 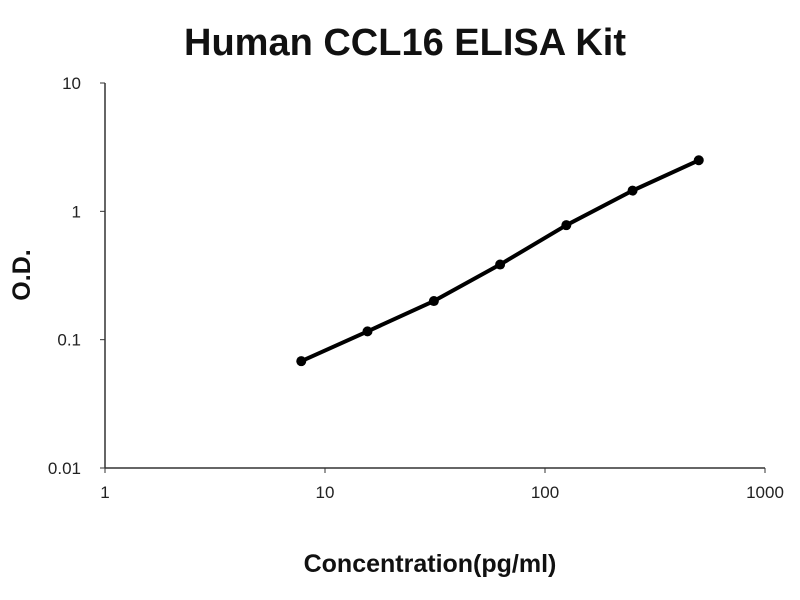 I want to click on y-axis-label: O.D., so click(x=22, y=274).